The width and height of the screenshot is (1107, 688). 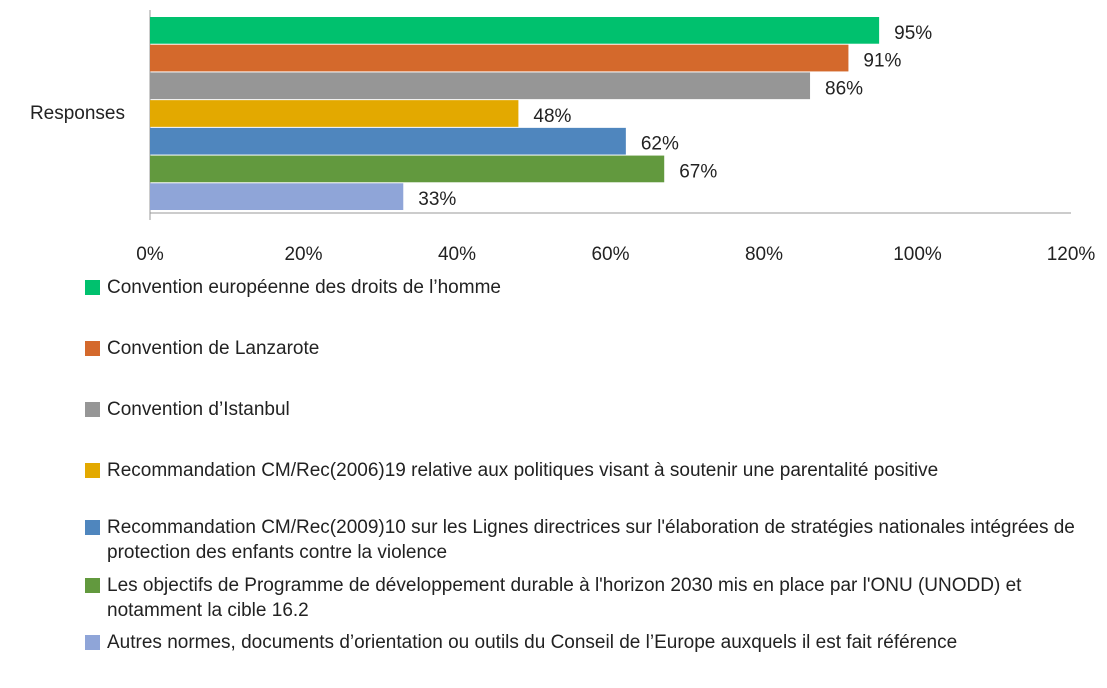 What do you see at coordinates (213, 348) in the screenshot?
I see `legend-label: Convention de Lanzarote` at bounding box center [213, 348].